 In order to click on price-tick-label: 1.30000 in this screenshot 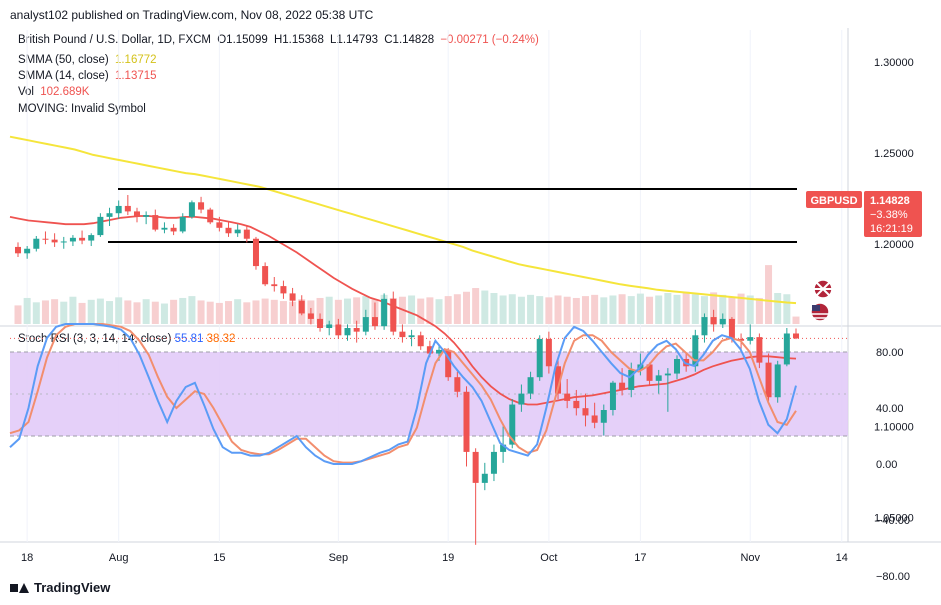, I will do `click(894, 63)`.